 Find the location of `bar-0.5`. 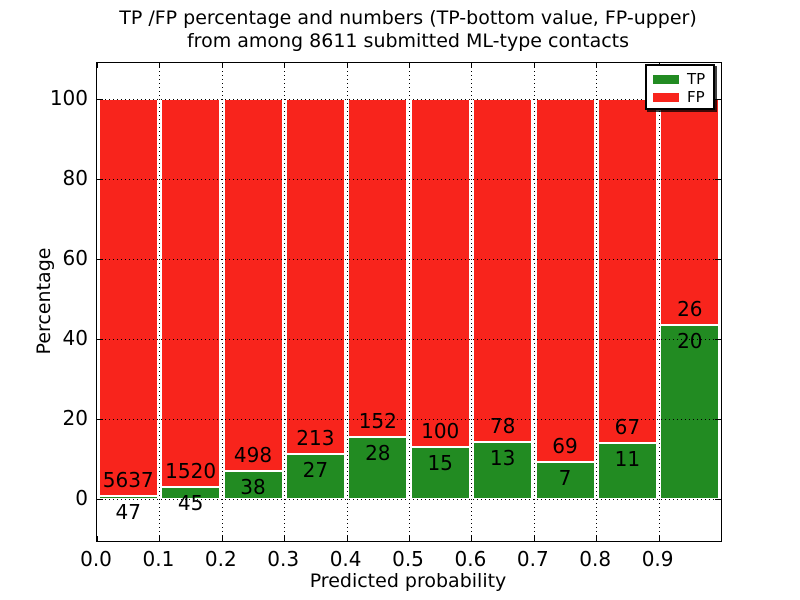

bar-0.5 is located at coordinates (440, 299).